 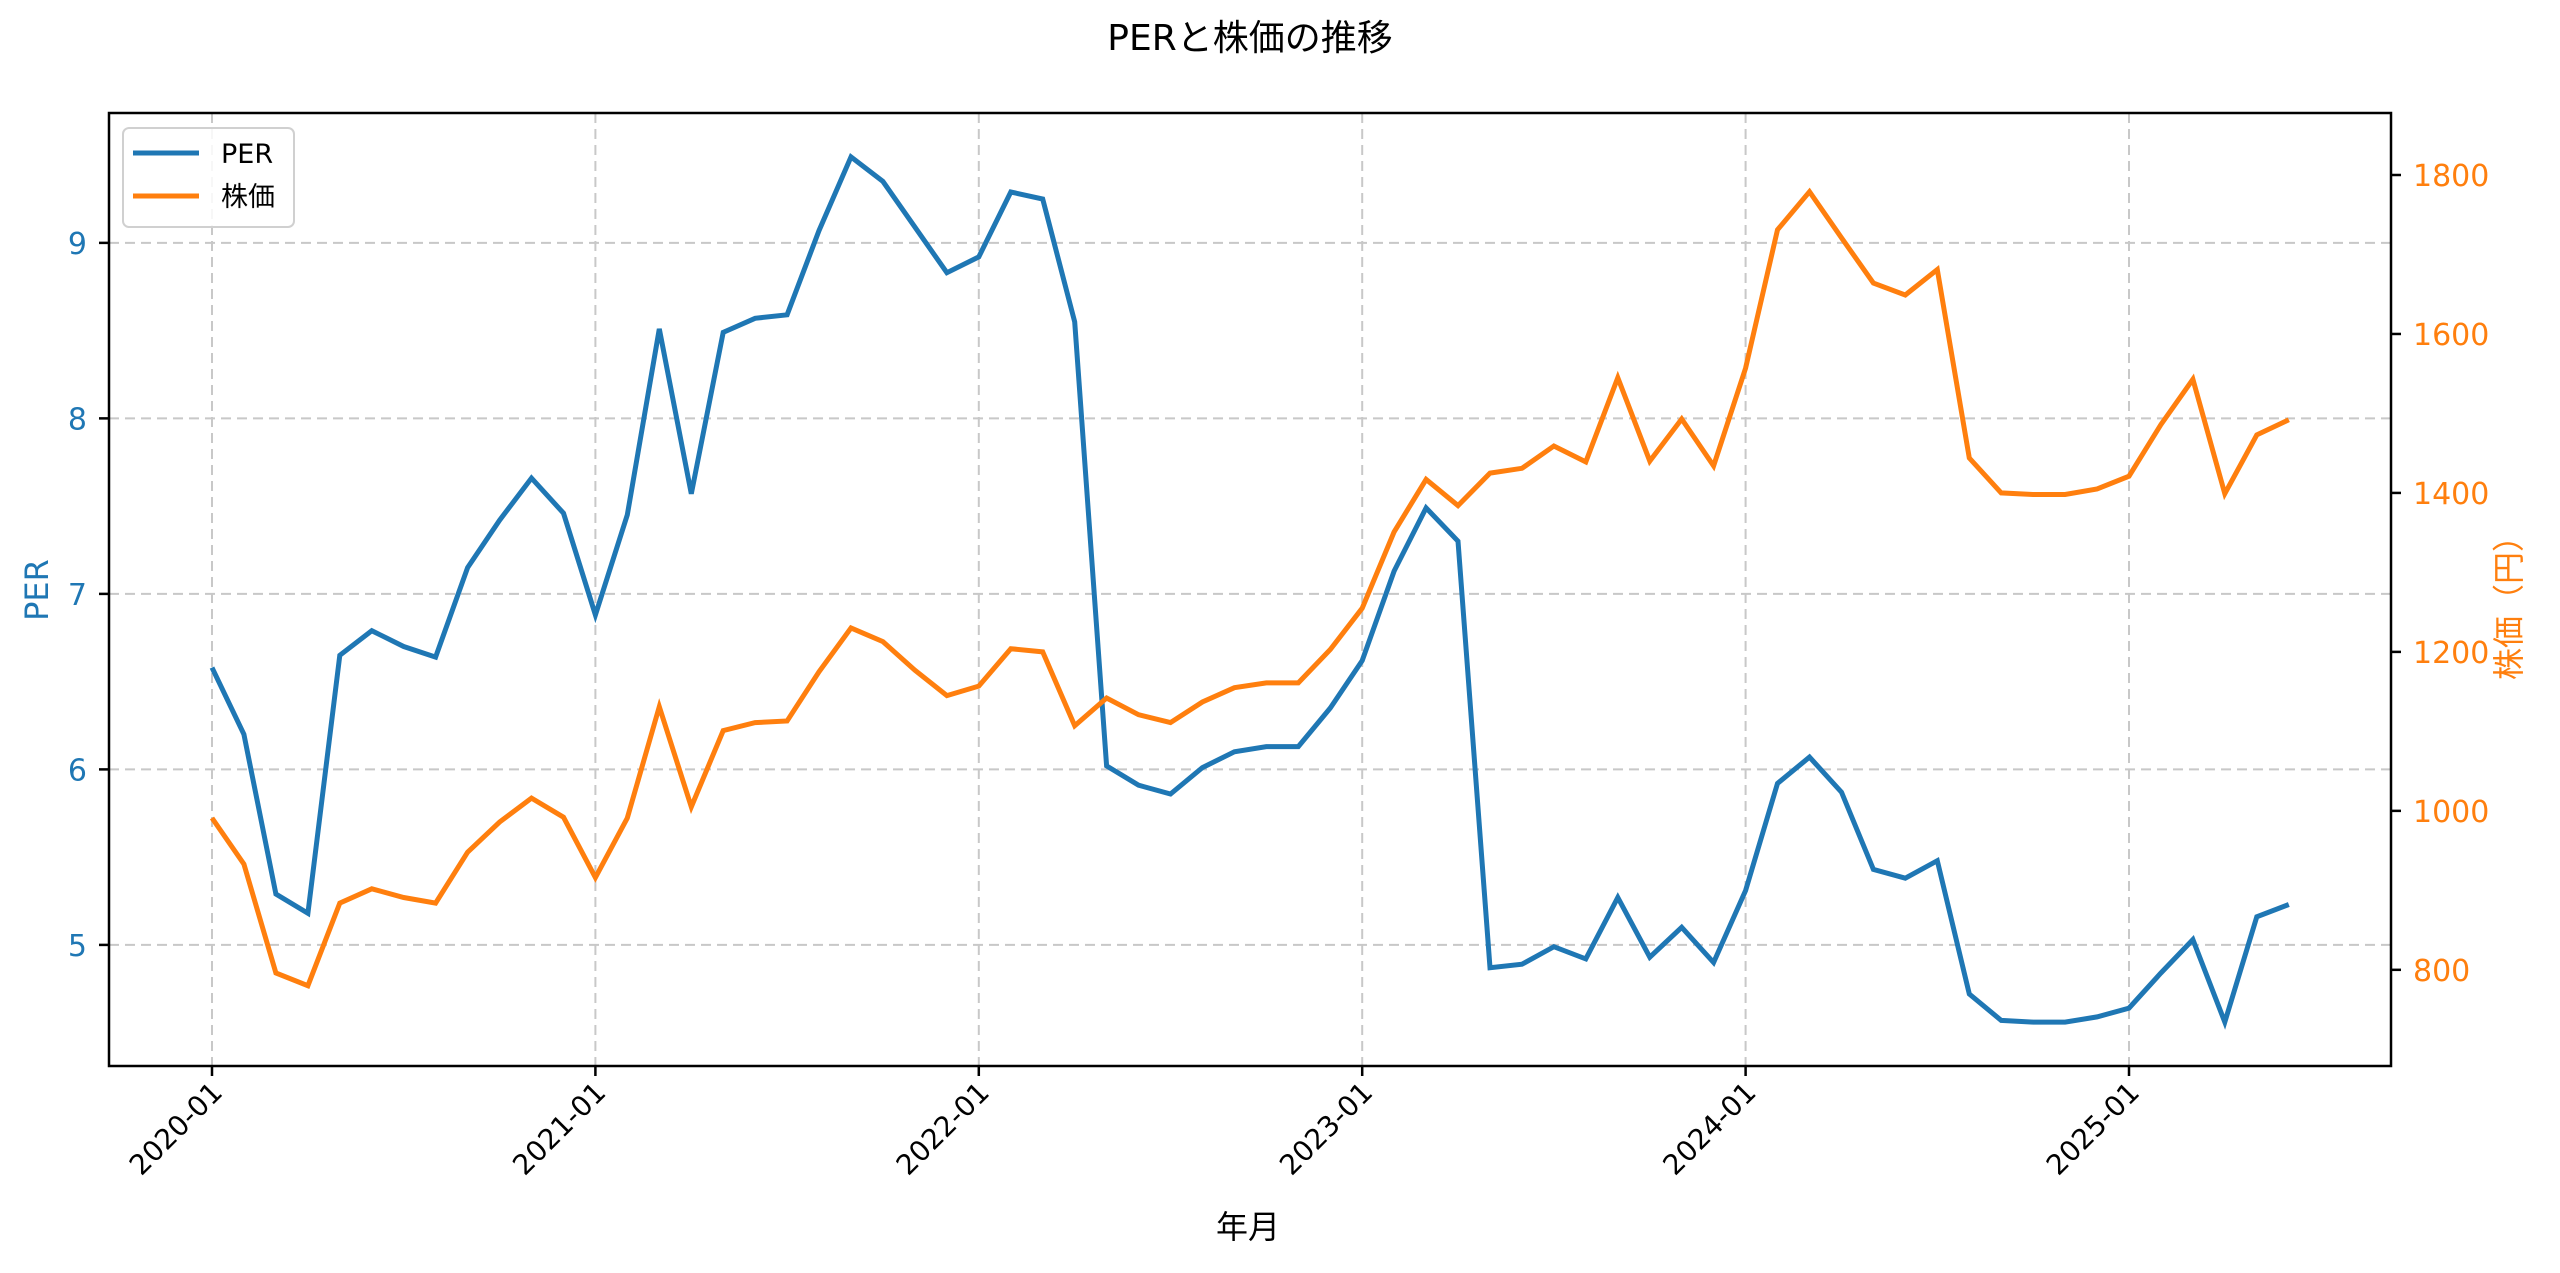 I want to click on right-tick-label: 1800, so click(x=2451, y=176).